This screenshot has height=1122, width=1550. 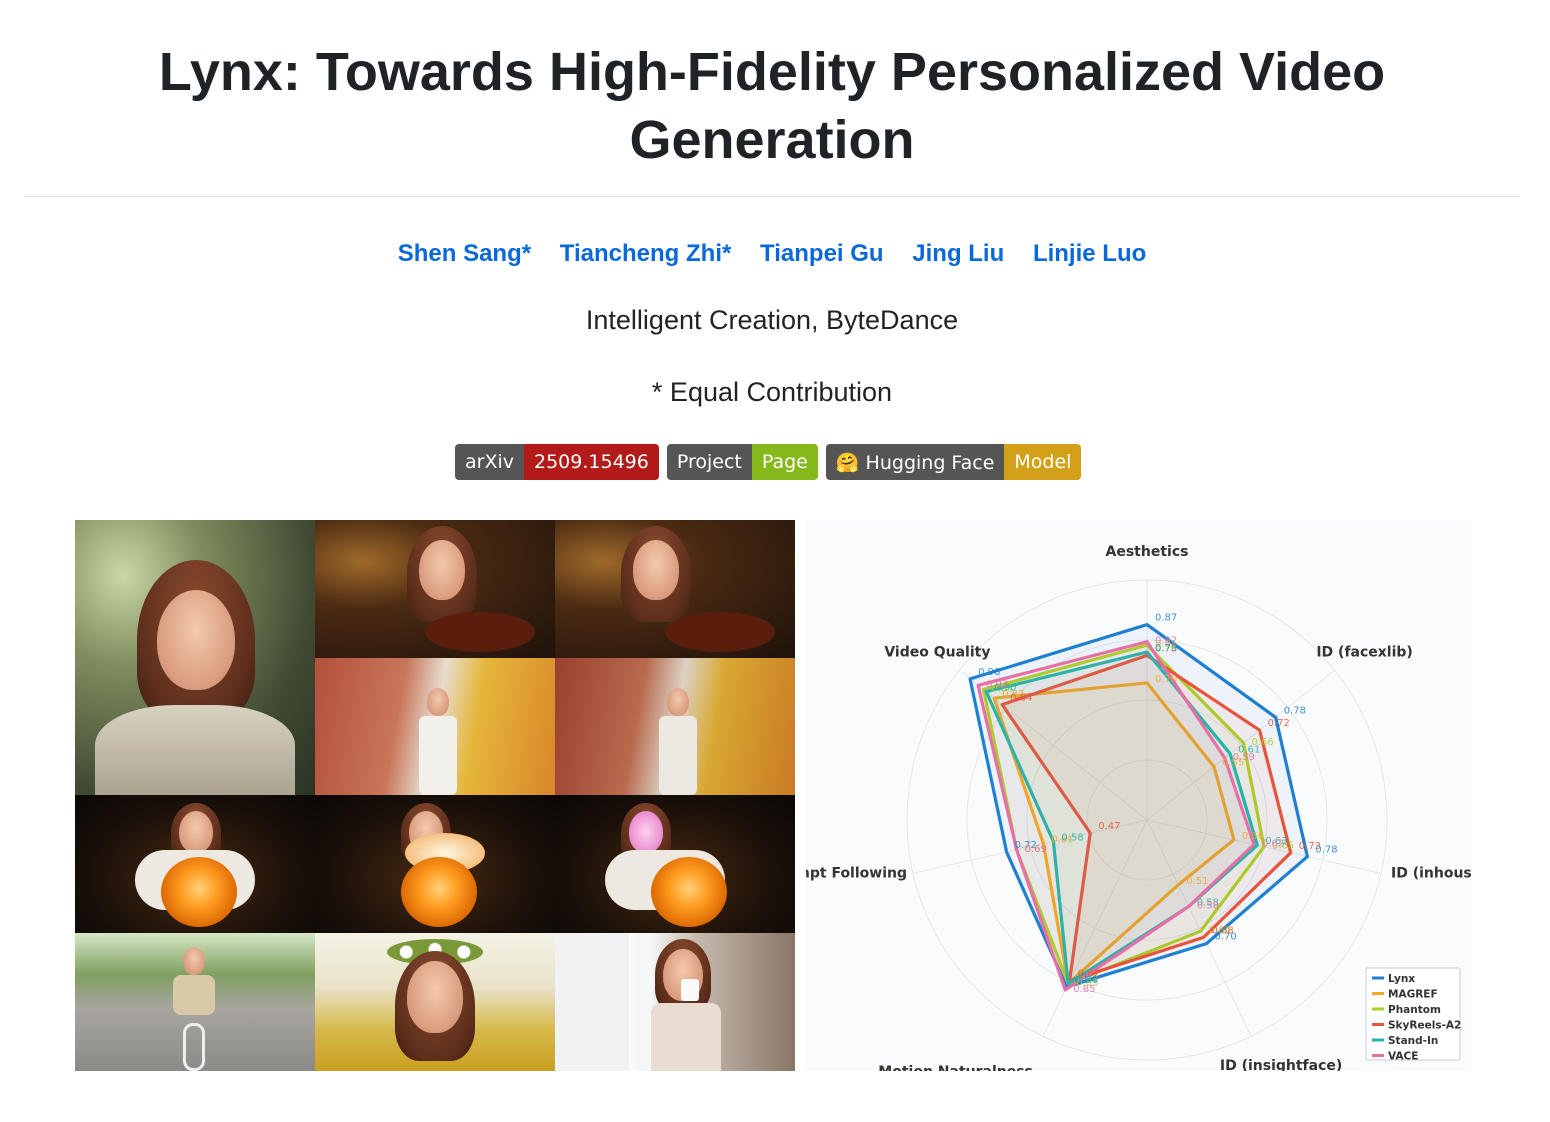 I want to click on value-label: 0.68, so click(x=1223, y=930).